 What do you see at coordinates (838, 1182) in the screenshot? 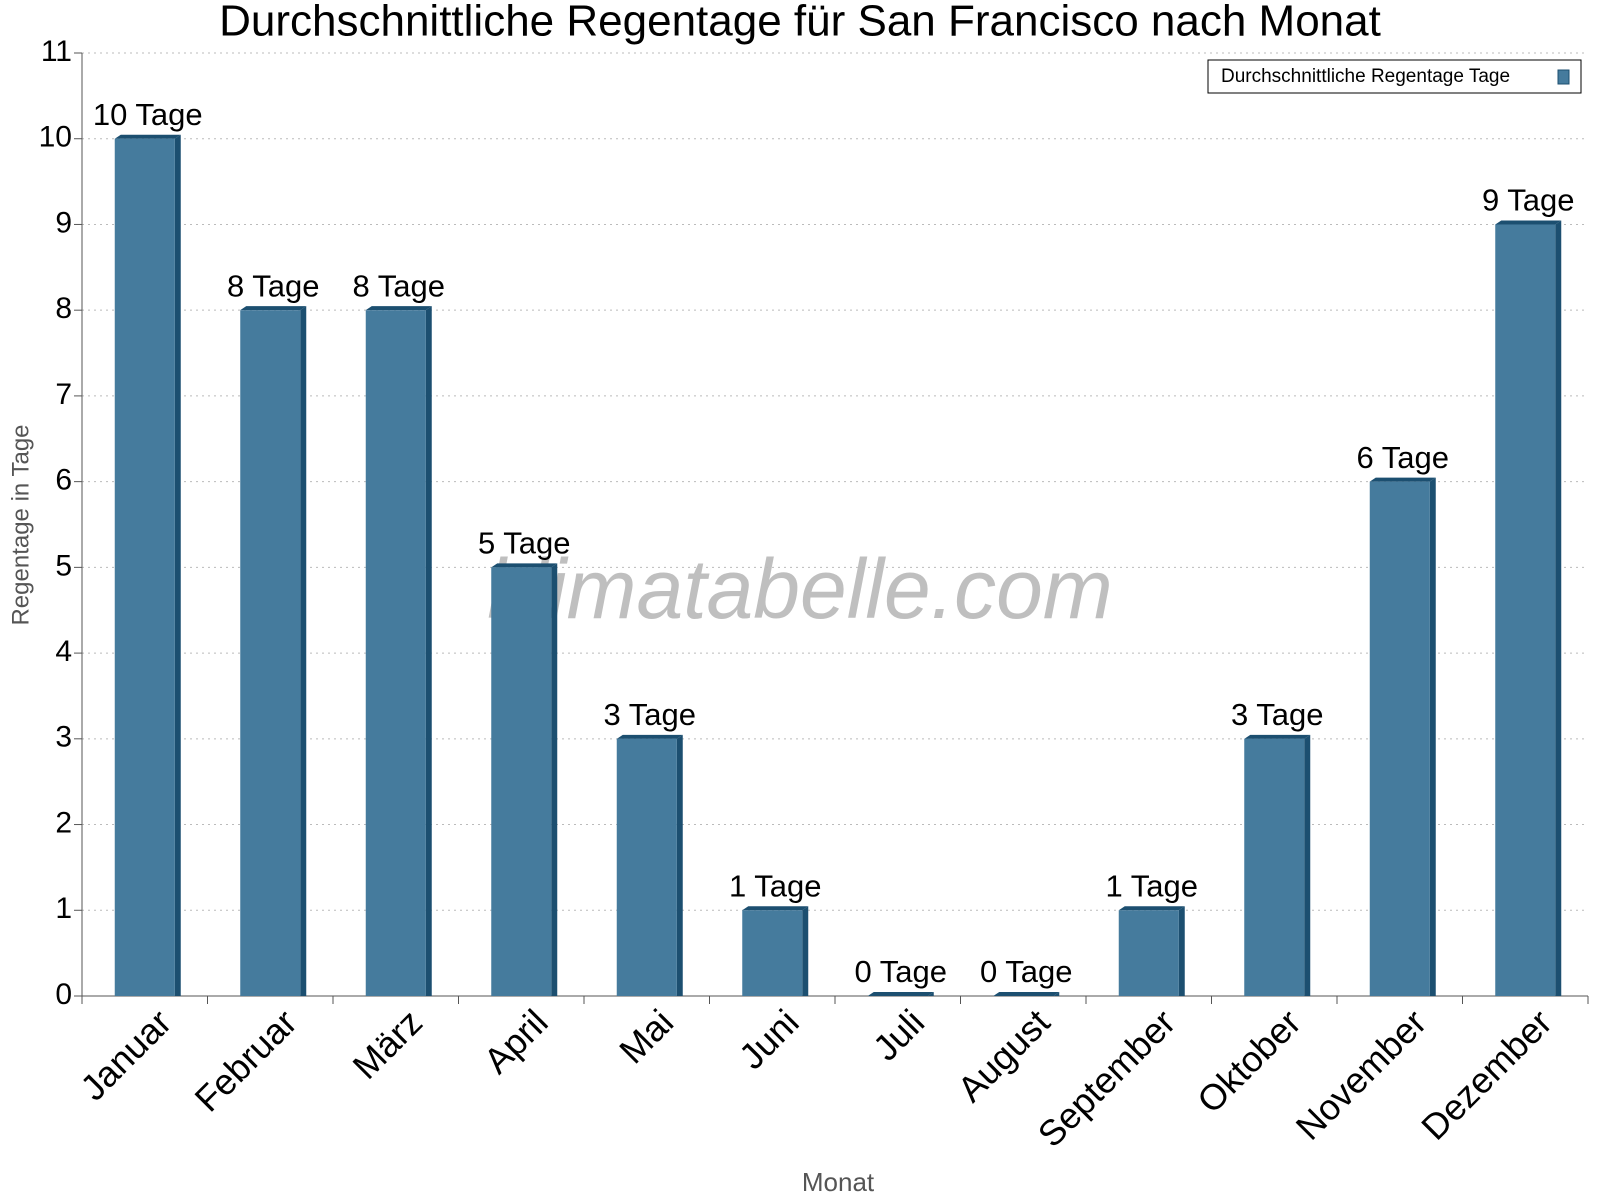
I see `x-axis-label: Monat` at bounding box center [838, 1182].